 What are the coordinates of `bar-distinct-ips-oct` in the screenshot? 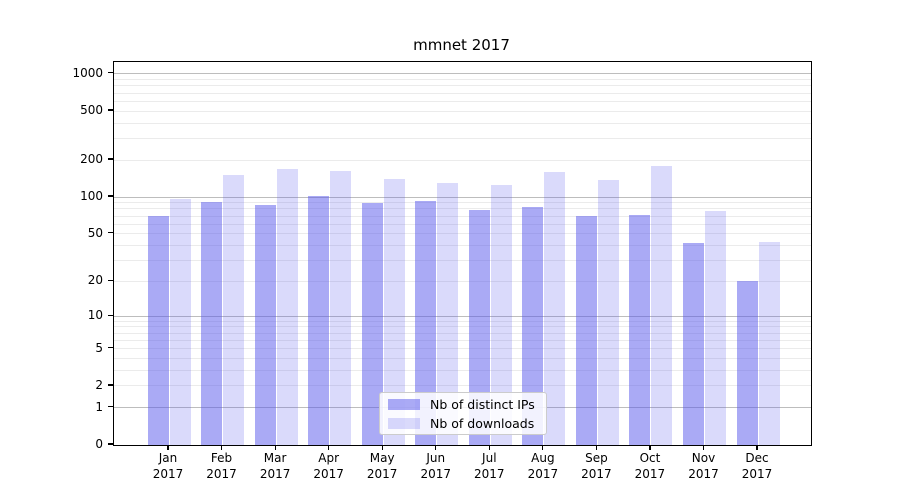 It's located at (640, 329).